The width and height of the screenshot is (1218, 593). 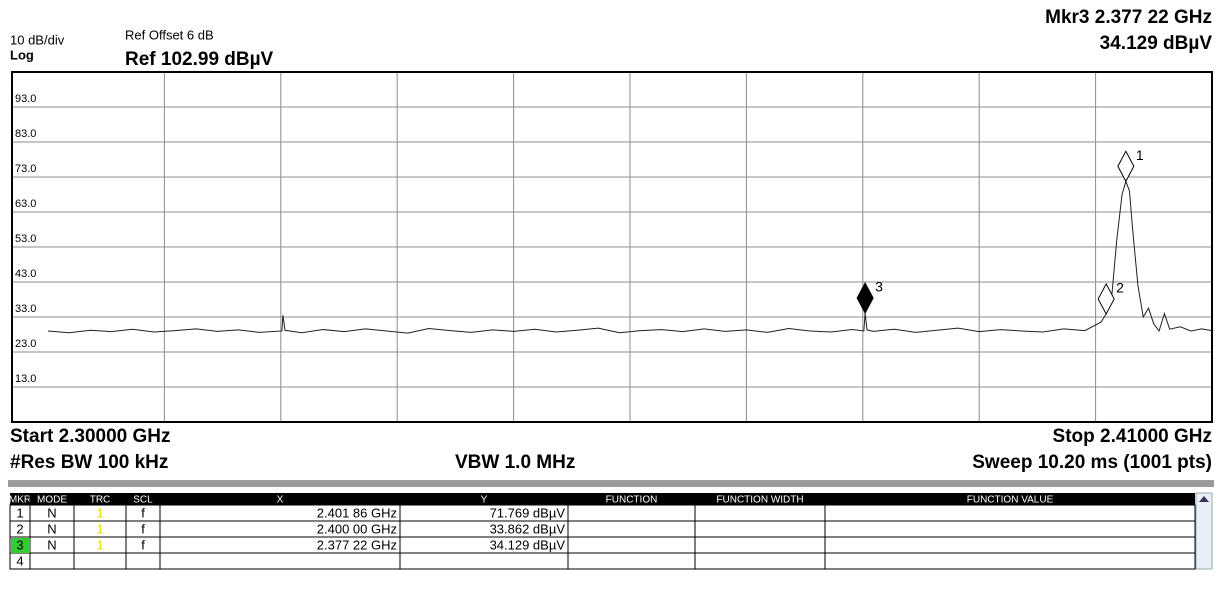 I want to click on y-tick-label: 53.0, so click(x=25, y=239).